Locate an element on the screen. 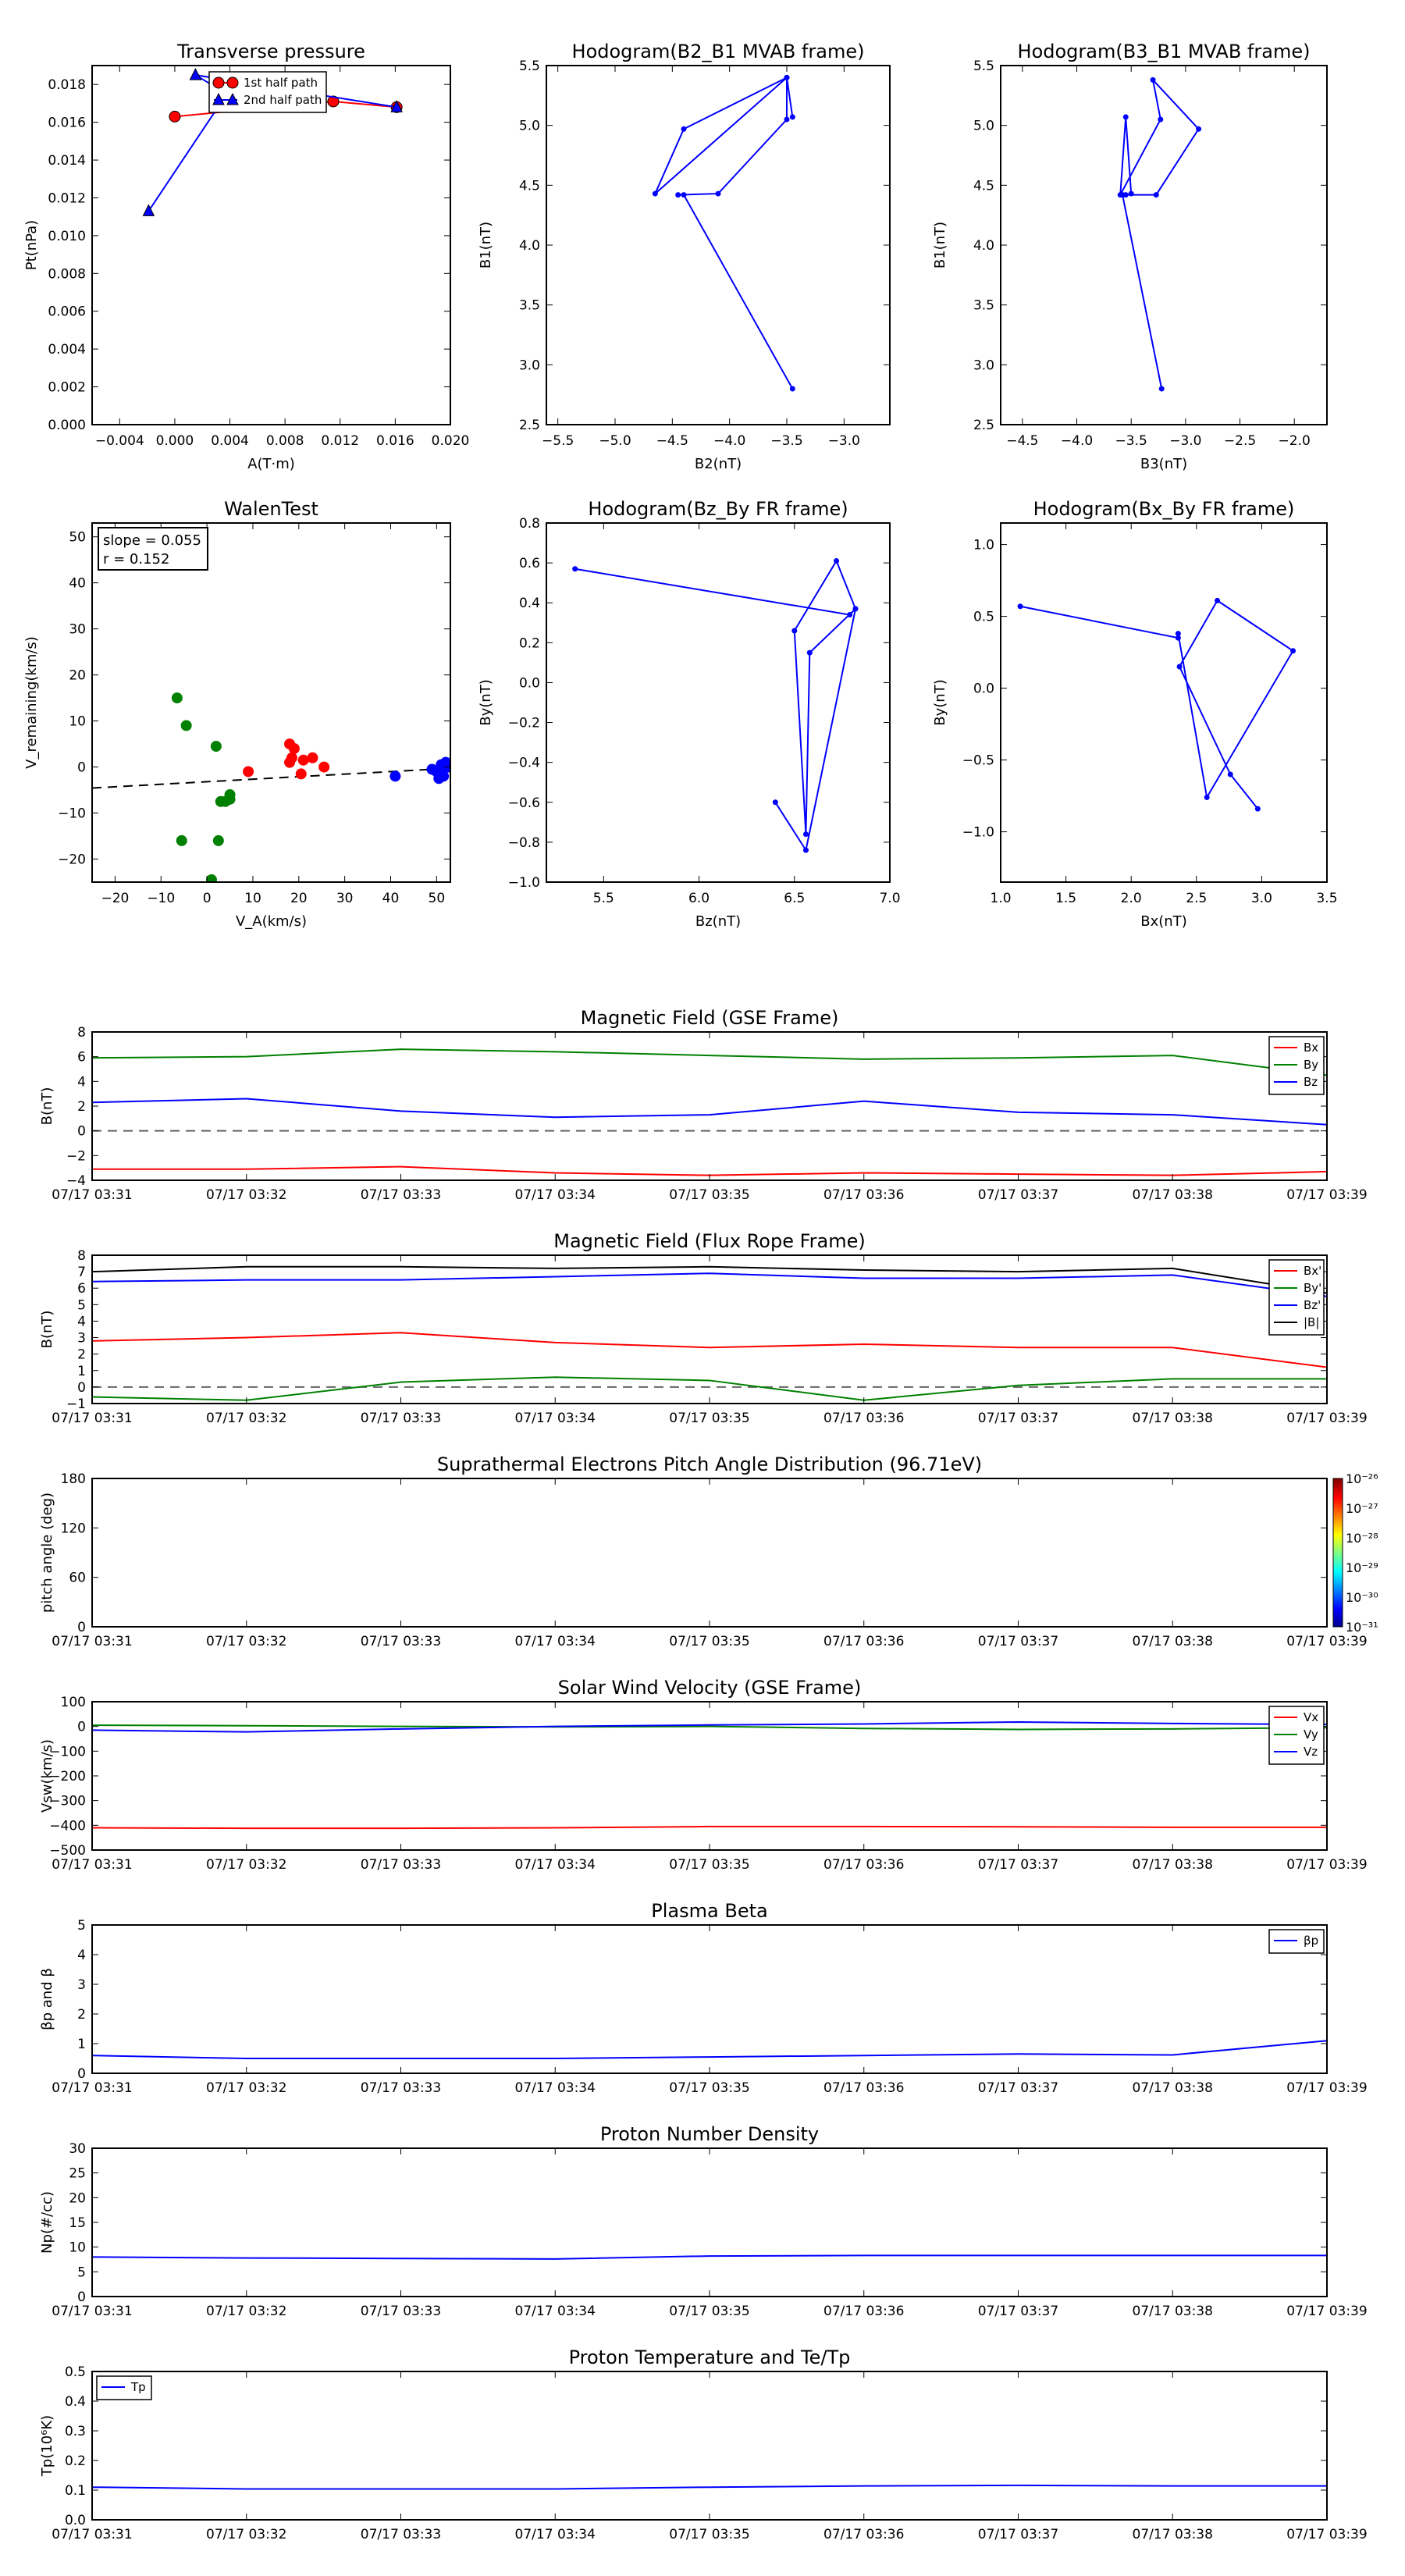 The height and width of the screenshot is (2576, 1405). x-tick-label: −10 is located at coordinates (161, 899).